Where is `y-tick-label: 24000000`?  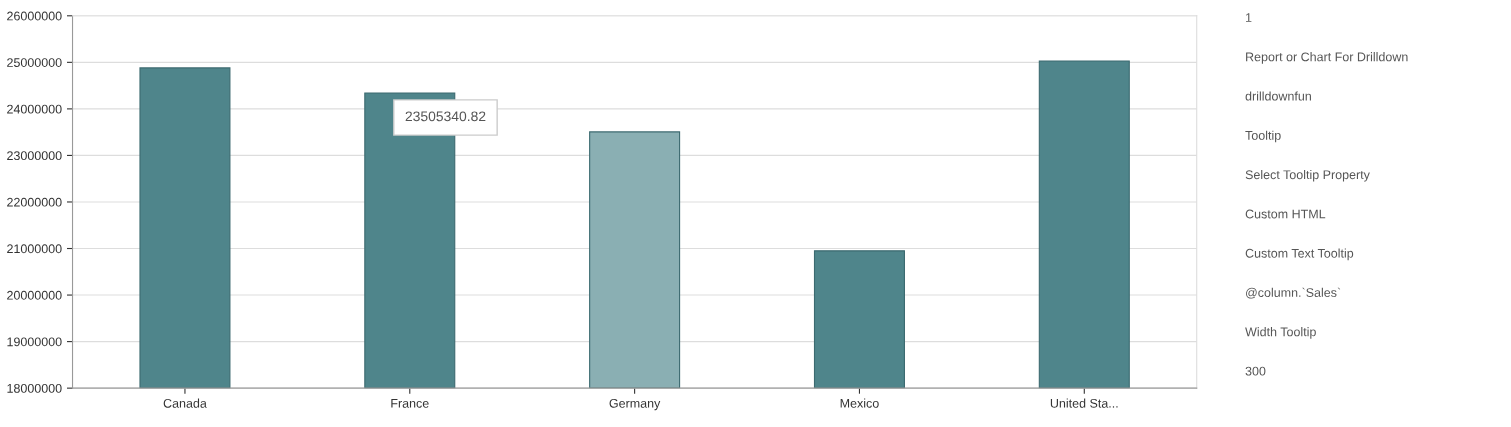
y-tick-label: 24000000 is located at coordinates (34, 109).